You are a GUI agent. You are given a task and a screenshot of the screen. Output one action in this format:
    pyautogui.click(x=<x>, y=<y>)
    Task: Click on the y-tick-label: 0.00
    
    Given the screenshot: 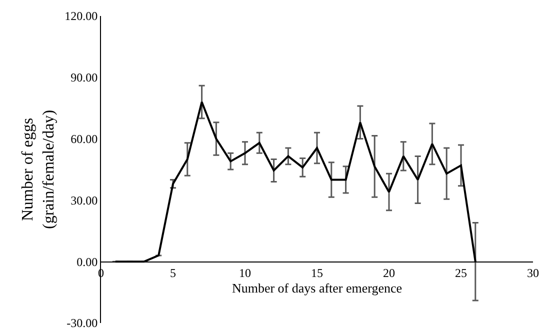 What is the action you would take?
    pyautogui.click(x=87, y=261)
    